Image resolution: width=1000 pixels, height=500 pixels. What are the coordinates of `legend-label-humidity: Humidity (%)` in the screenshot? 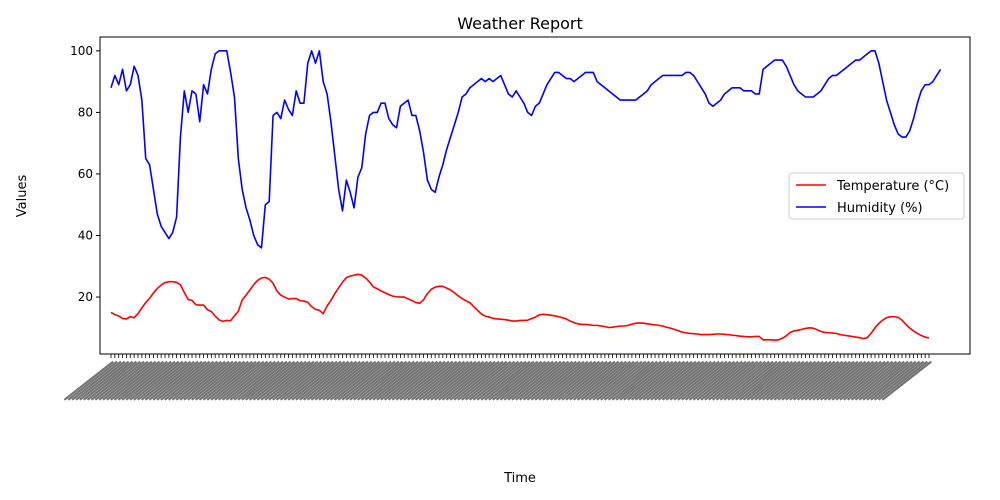 It's located at (880, 208).